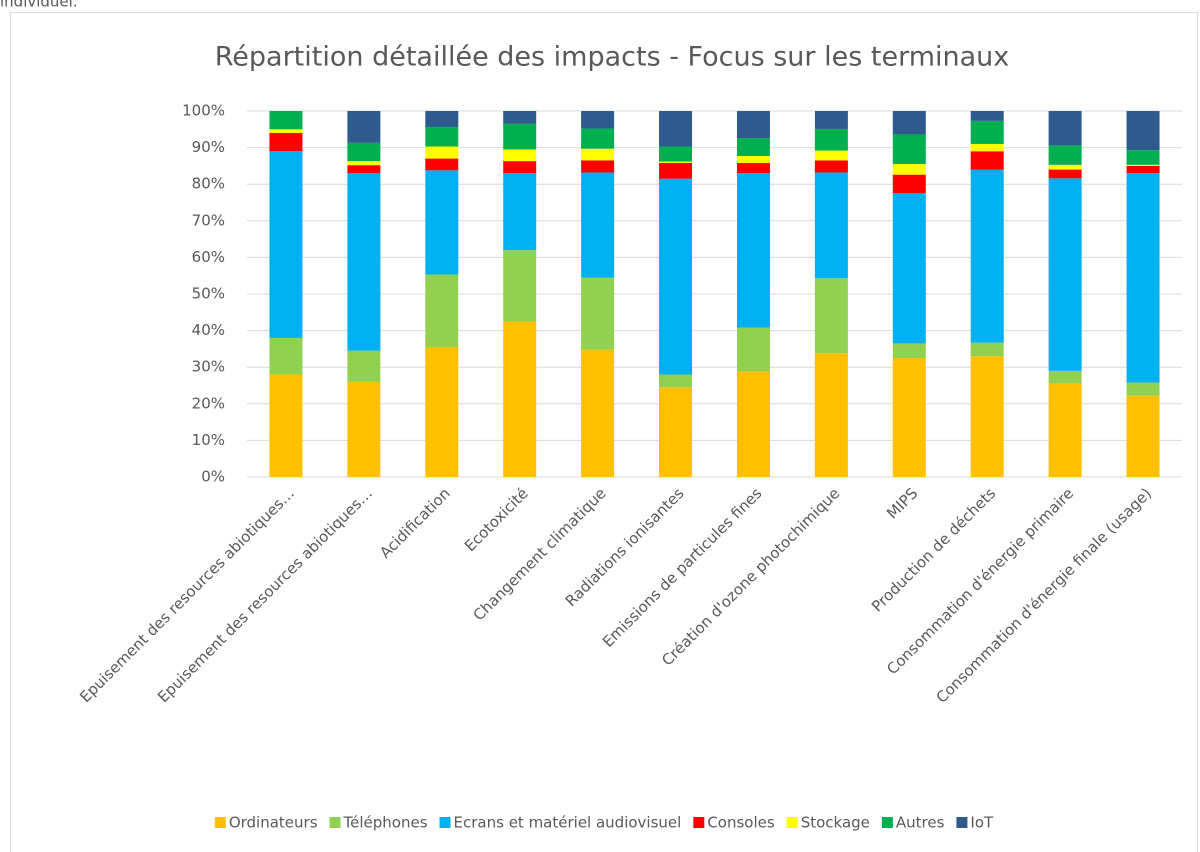 This screenshot has width=1200, height=852. Describe the element at coordinates (213, 477) in the screenshot. I see `y-tick-label: 0%` at that location.